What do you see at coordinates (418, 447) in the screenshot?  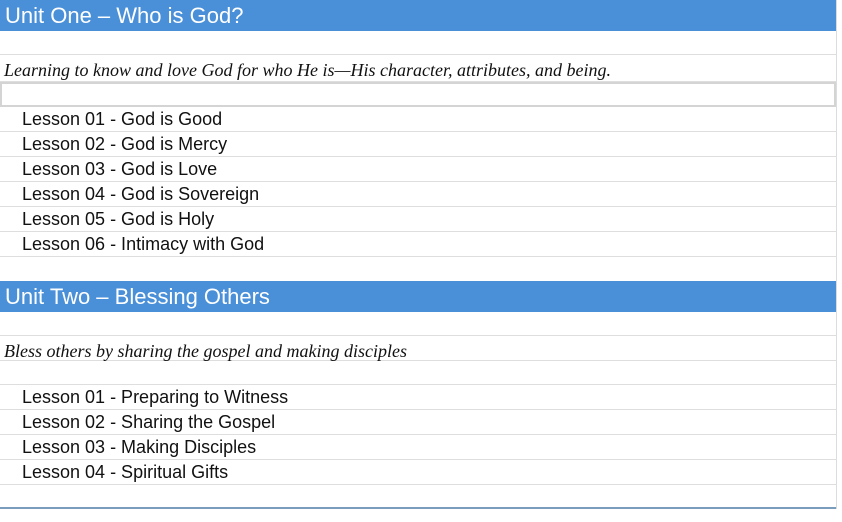 I see `lesson-item: Lesson 03 - Making Disciples` at bounding box center [418, 447].